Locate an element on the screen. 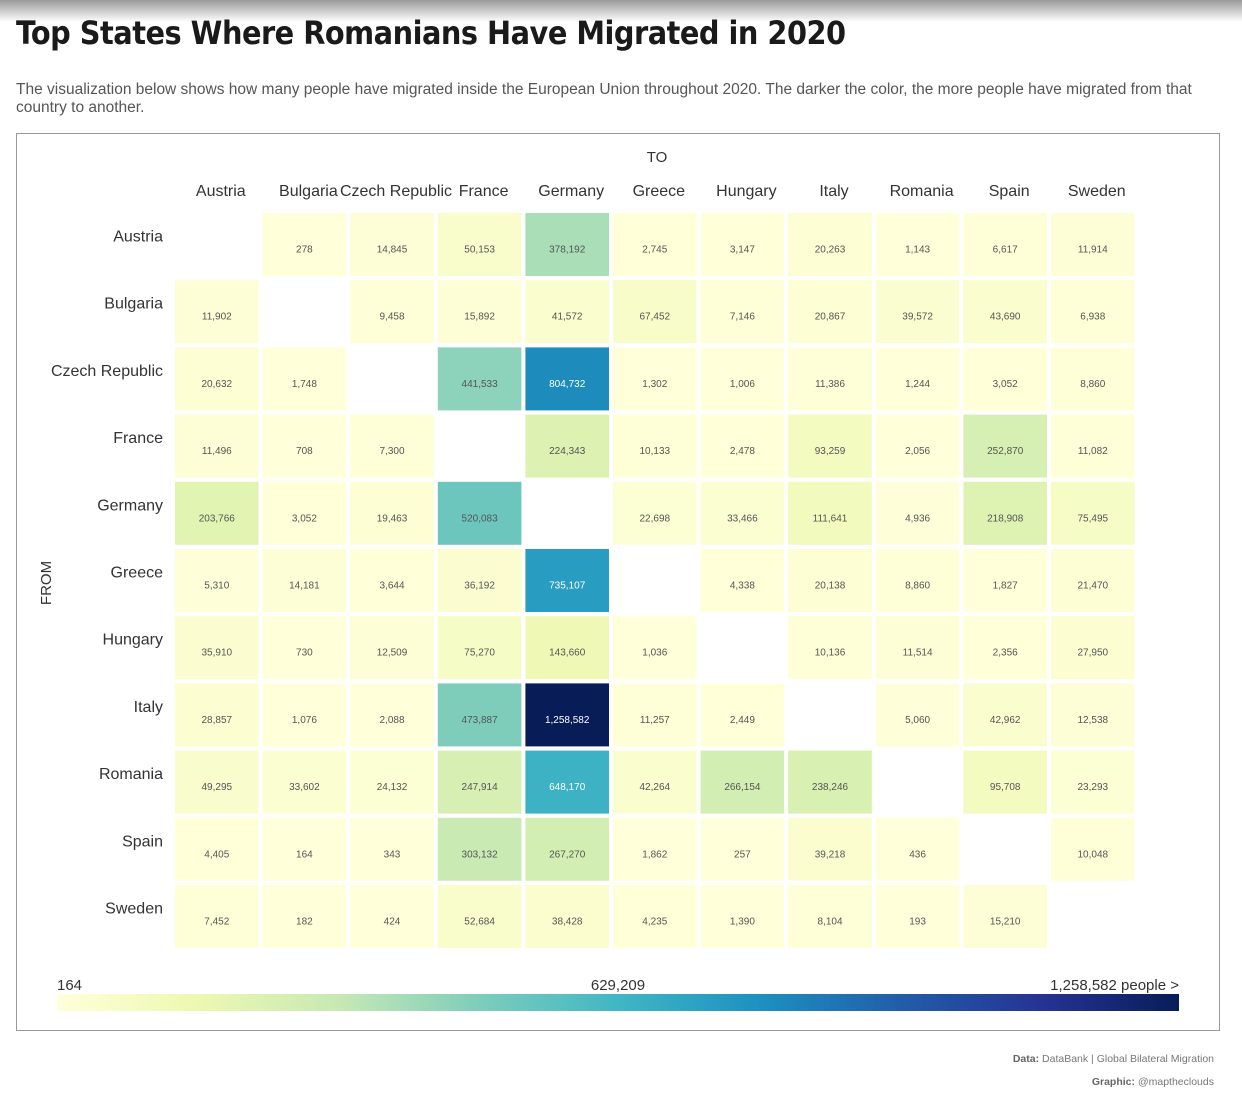 This screenshot has width=1242, height=1109. column-label: Romania is located at coordinates (922, 191).